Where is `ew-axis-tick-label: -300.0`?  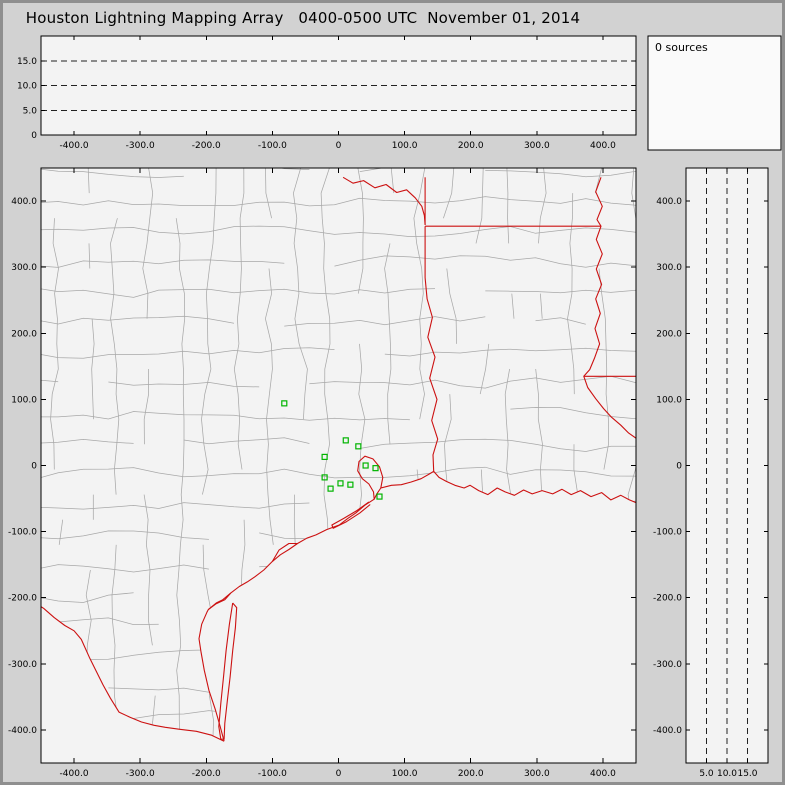
ew-axis-tick-label: -300.0 is located at coordinates (140, 146).